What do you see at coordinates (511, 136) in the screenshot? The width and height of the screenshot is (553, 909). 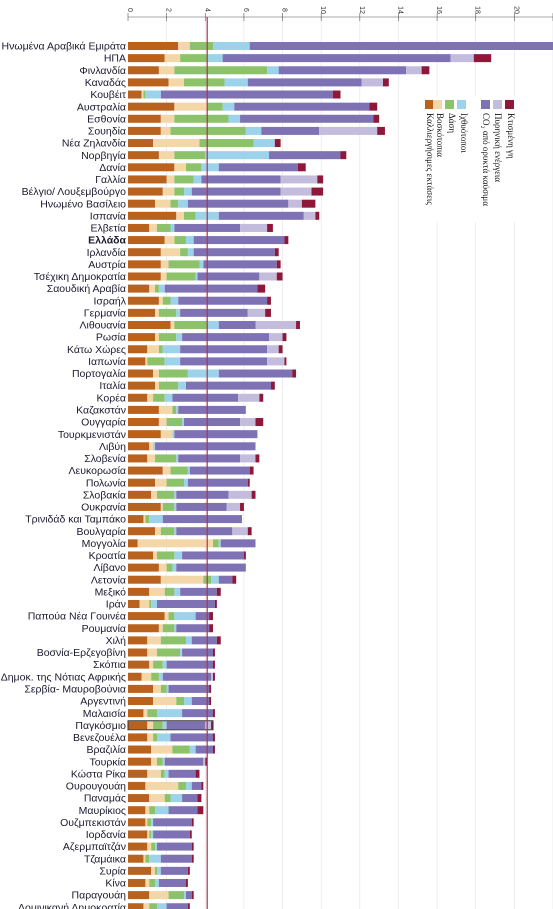 I see `legend-label-builtup: Κτισμένη γη` at bounding box center [511, 136].